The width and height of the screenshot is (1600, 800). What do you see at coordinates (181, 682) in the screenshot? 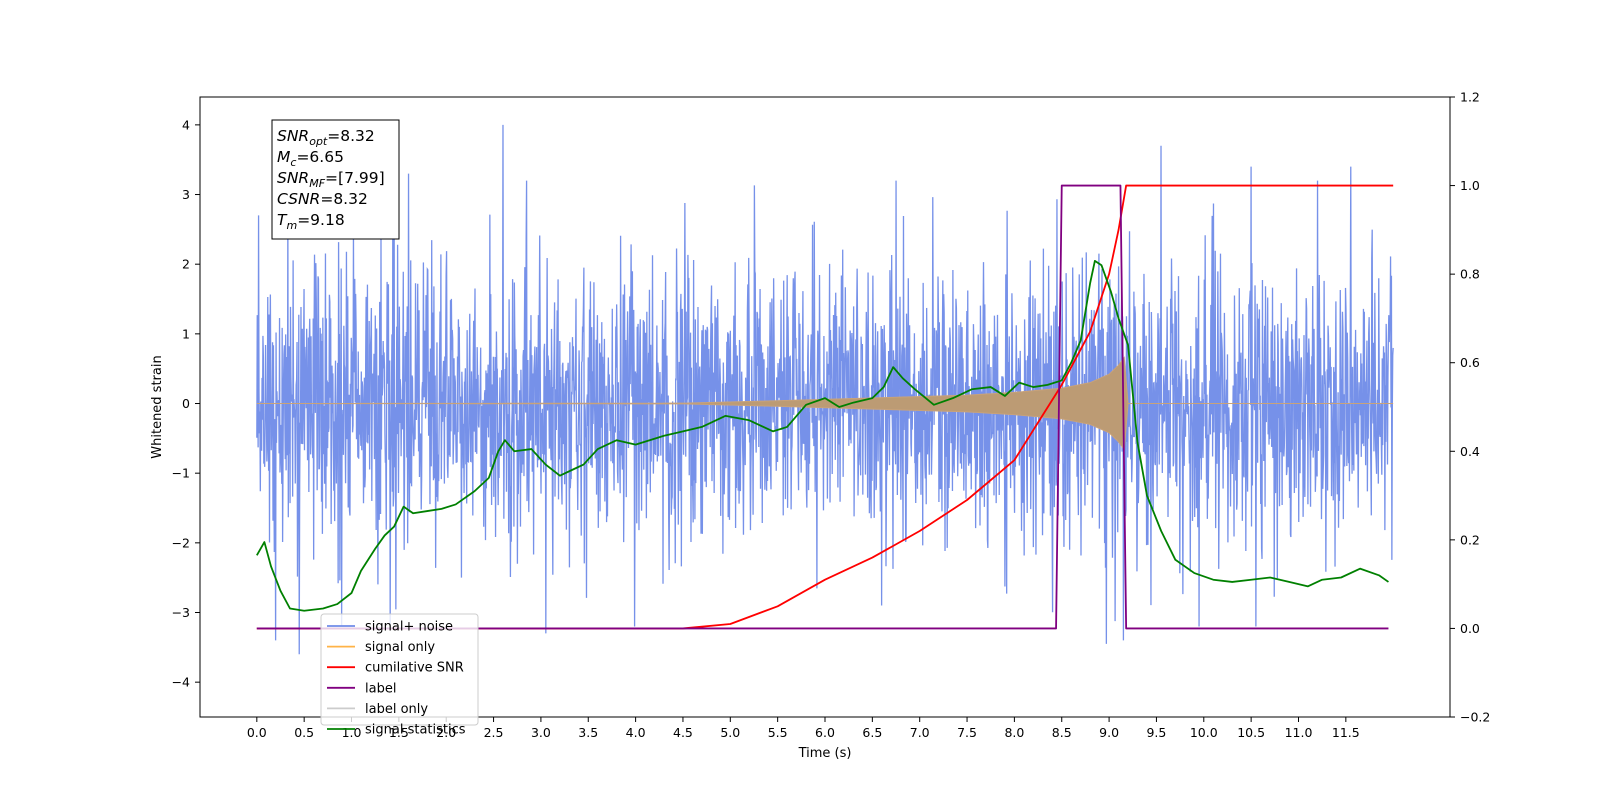
I see `y-tick-label: −4` at bounding box center [181, 682].